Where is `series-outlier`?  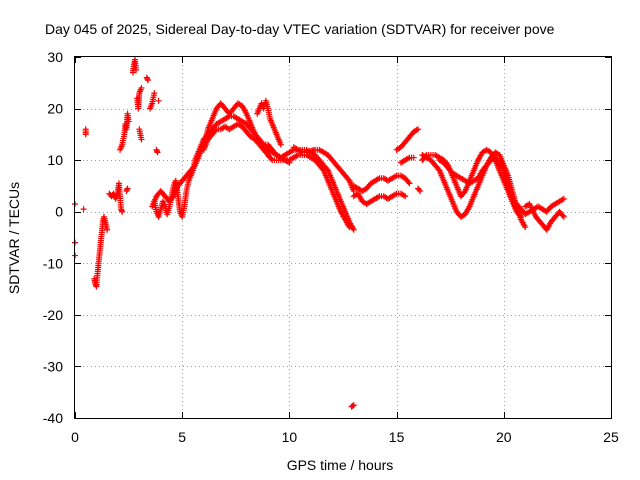 series-outlier is located at coordinates (352, 406).